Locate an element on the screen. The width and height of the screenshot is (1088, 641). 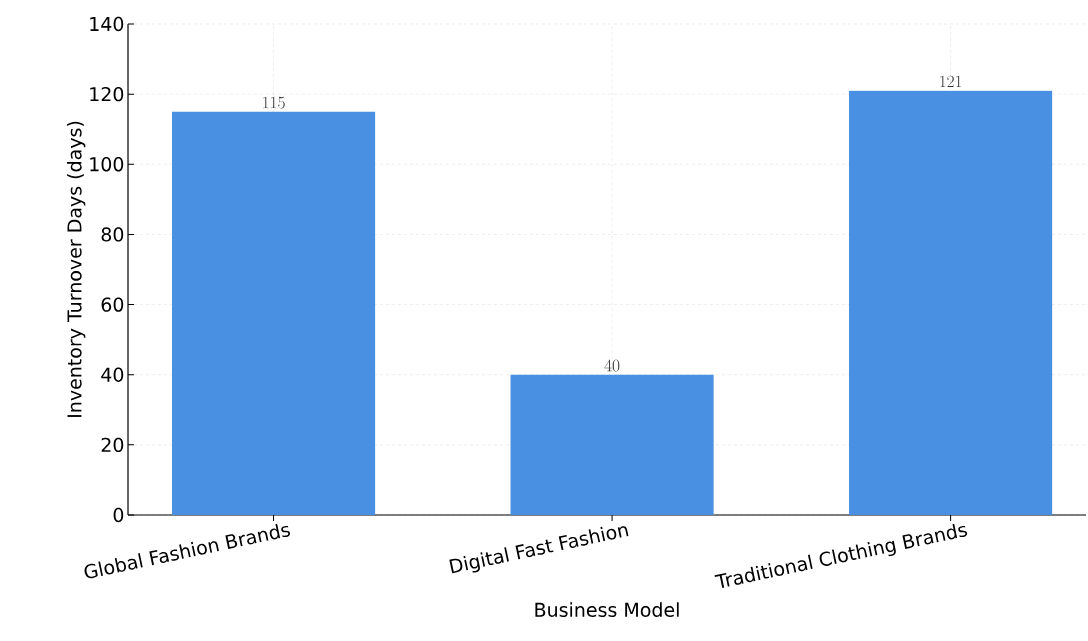
x-axis-title: Business Model is located at coordinates (607, 609).